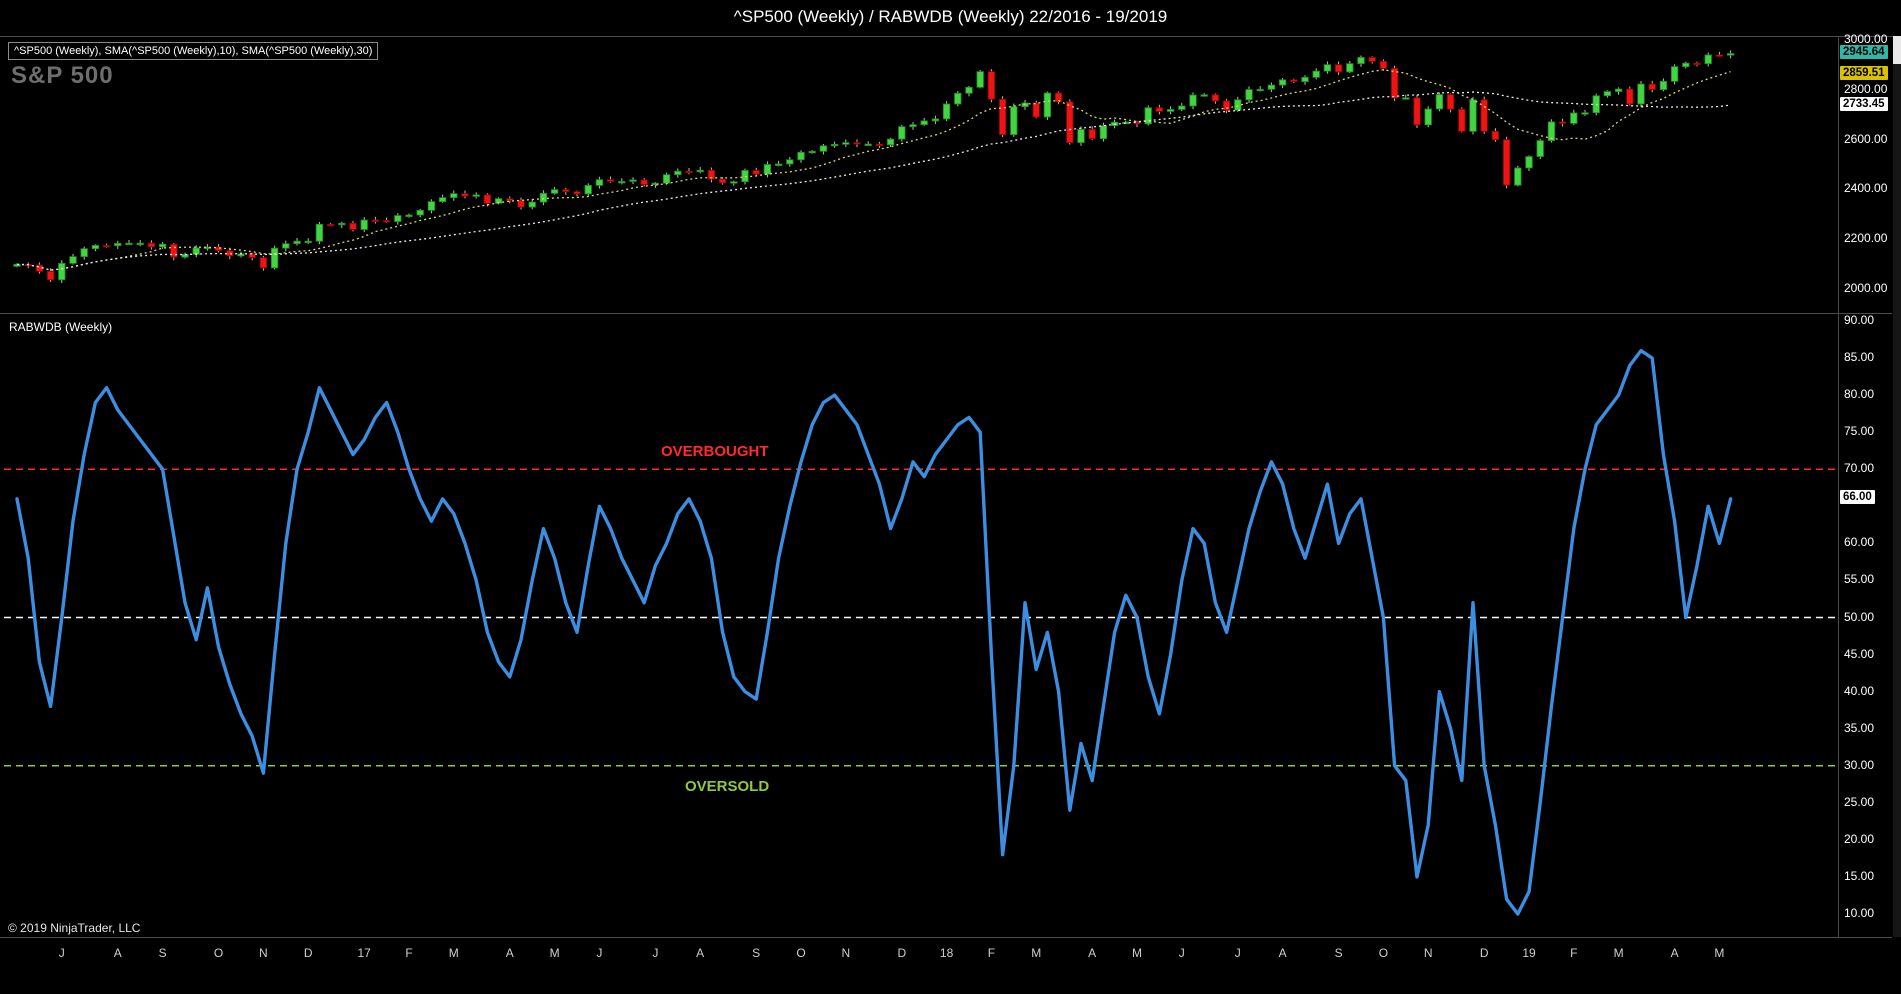 This screenshot has width=1901, height=994. Describe the element at coordinates (1529, 953) in the screenshot. I see `month-label: 19` at that location.